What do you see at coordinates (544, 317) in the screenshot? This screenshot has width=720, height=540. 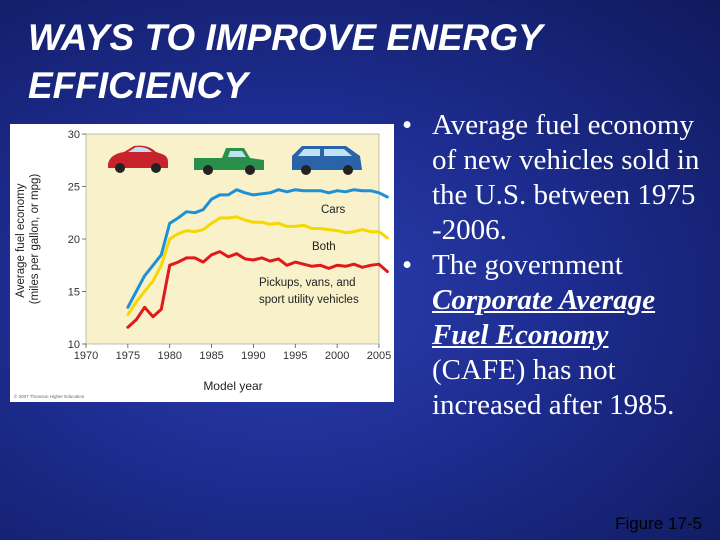 I see `cafe-term: Corporate Average Fuel Economy` at bounding box center [544, 317].